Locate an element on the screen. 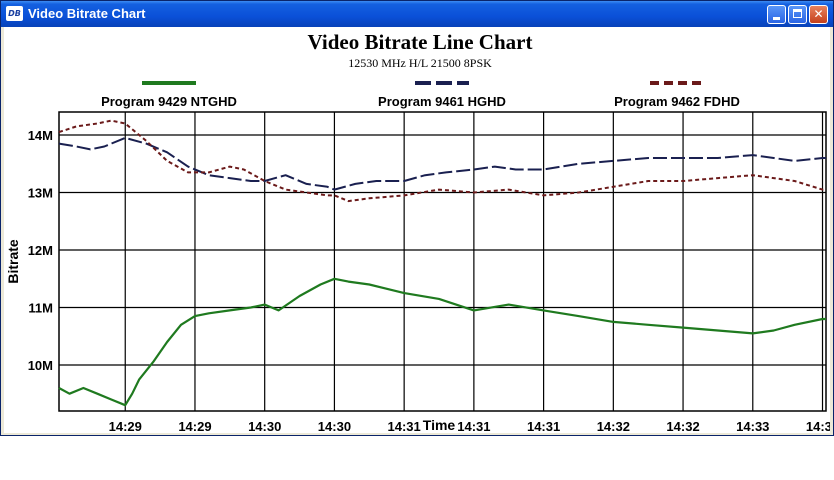 The height and width of the screenshot is (480, 834). maximize-button is located at coordinates (797, 14).